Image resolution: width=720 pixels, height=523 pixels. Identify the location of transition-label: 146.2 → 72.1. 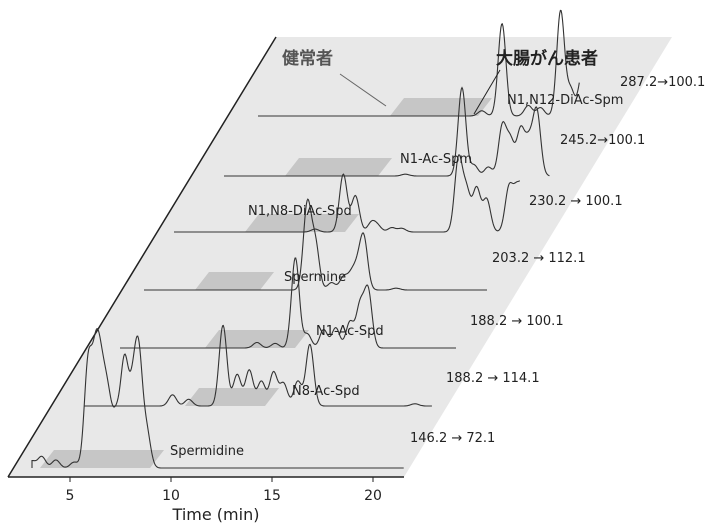
(452, 438).